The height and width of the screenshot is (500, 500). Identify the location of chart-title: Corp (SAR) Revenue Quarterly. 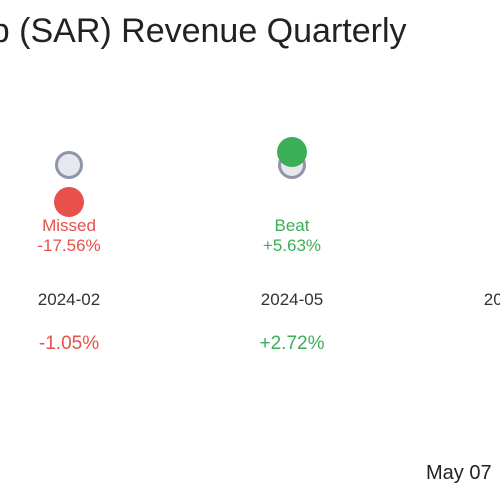
(203, 31).